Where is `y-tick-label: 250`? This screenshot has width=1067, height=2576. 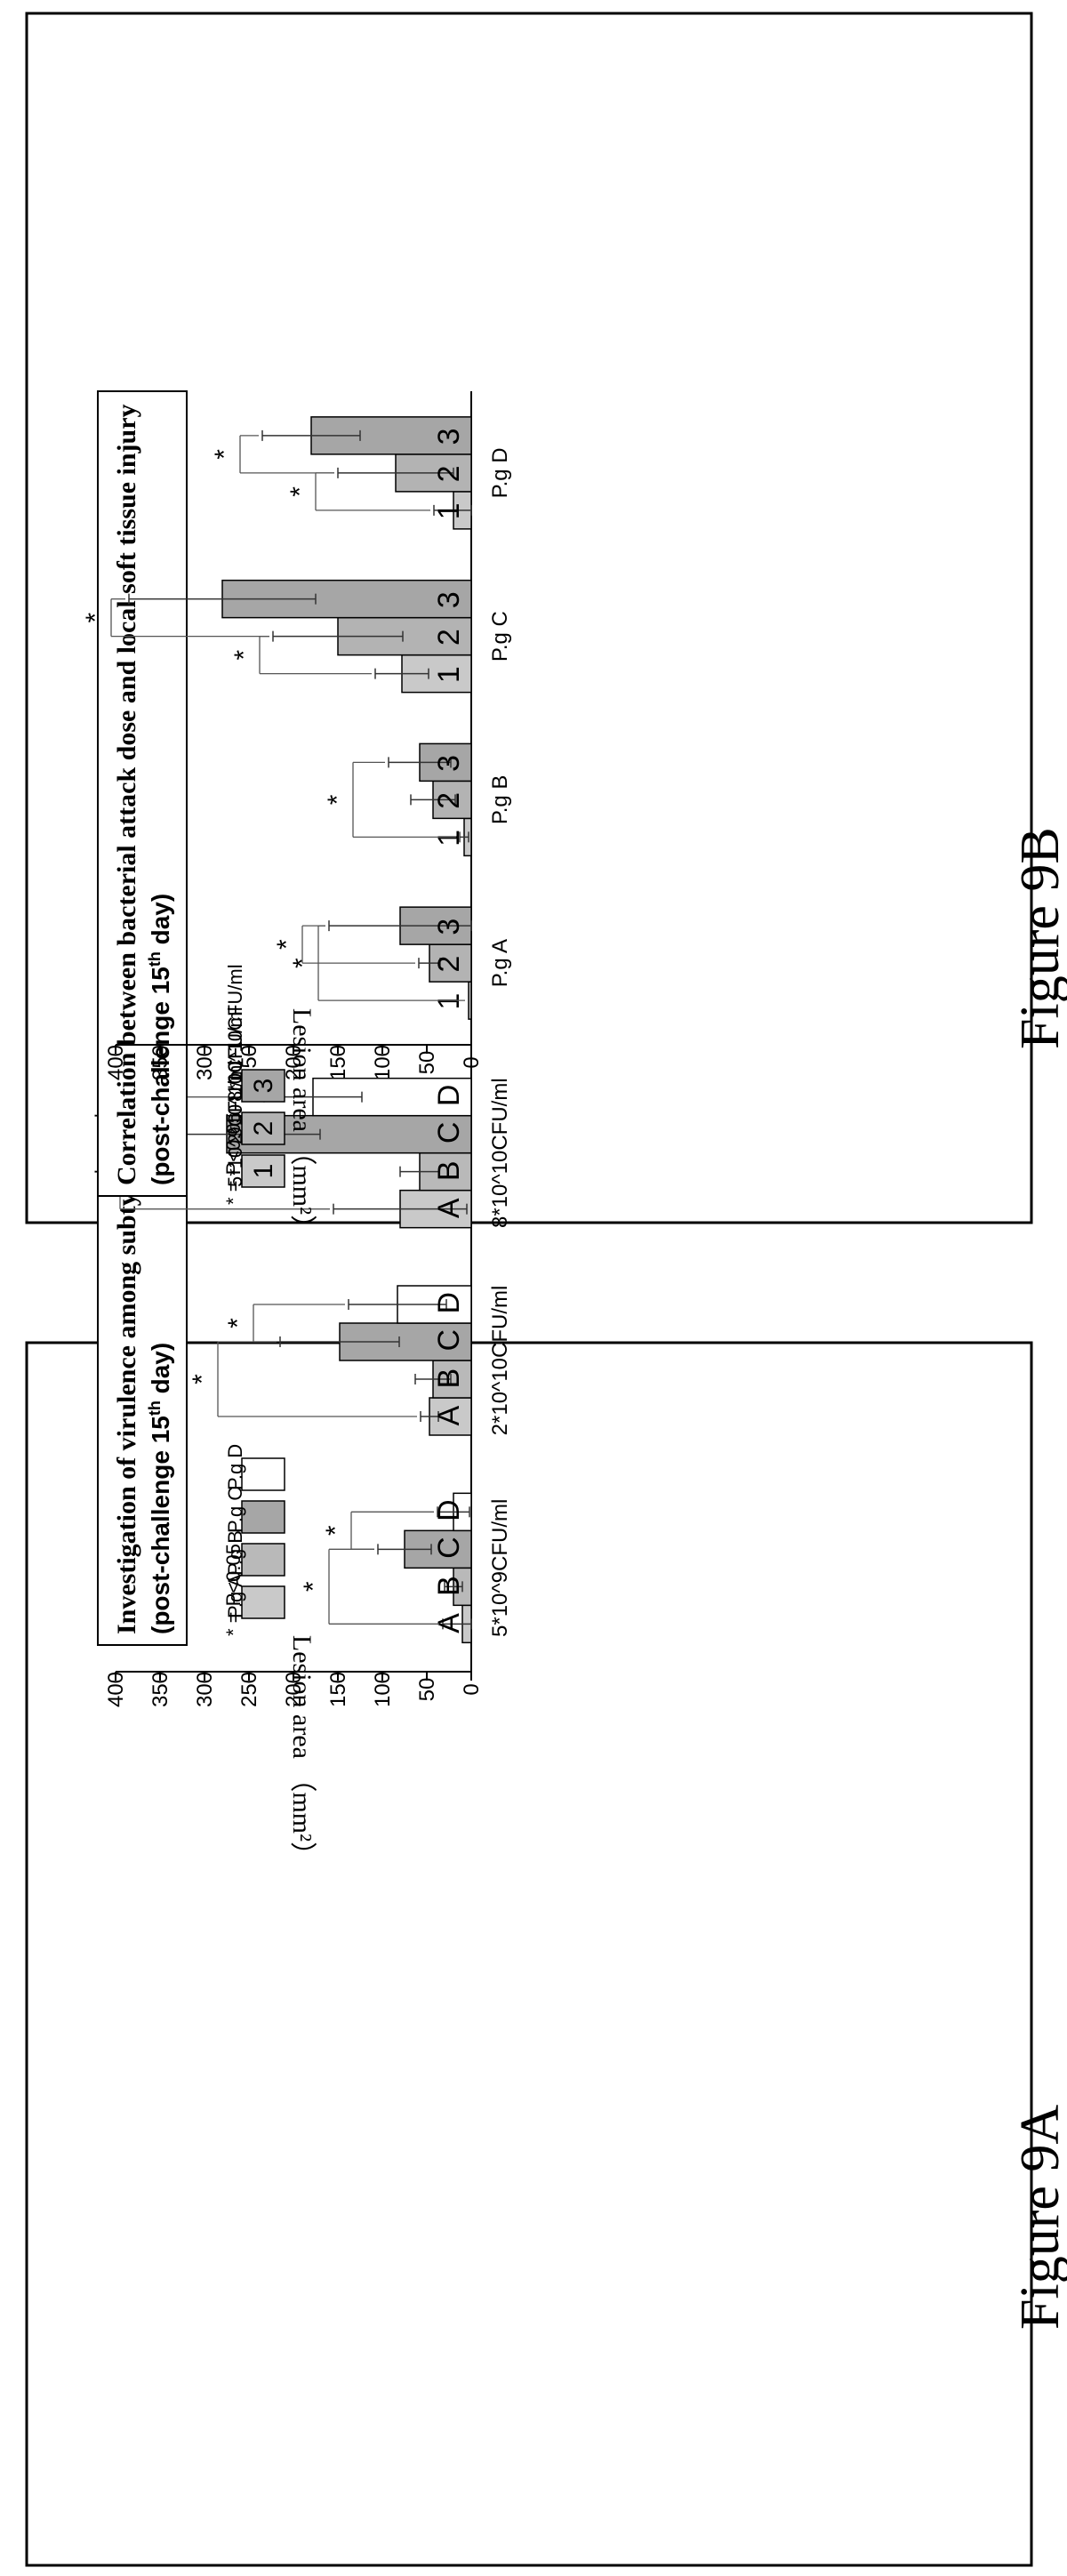 y-tick-label: 250 is located at coordinates (249, 1689).